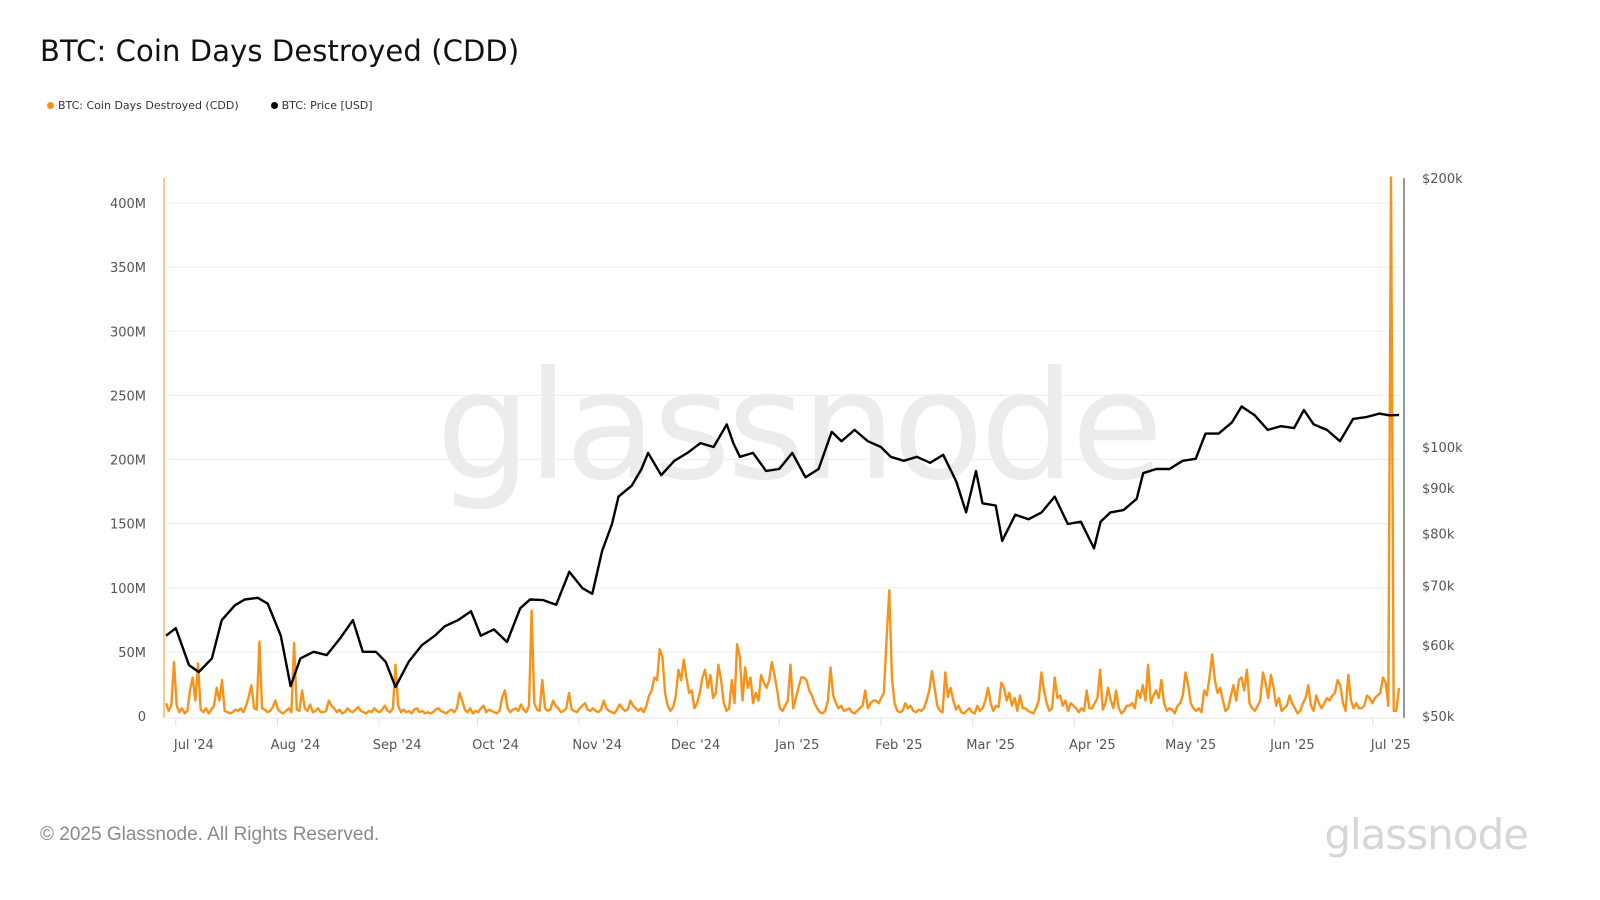 The width and height of the screenshot is (1600, 900). I want to click on price-dot-icon, so click(274, 105).